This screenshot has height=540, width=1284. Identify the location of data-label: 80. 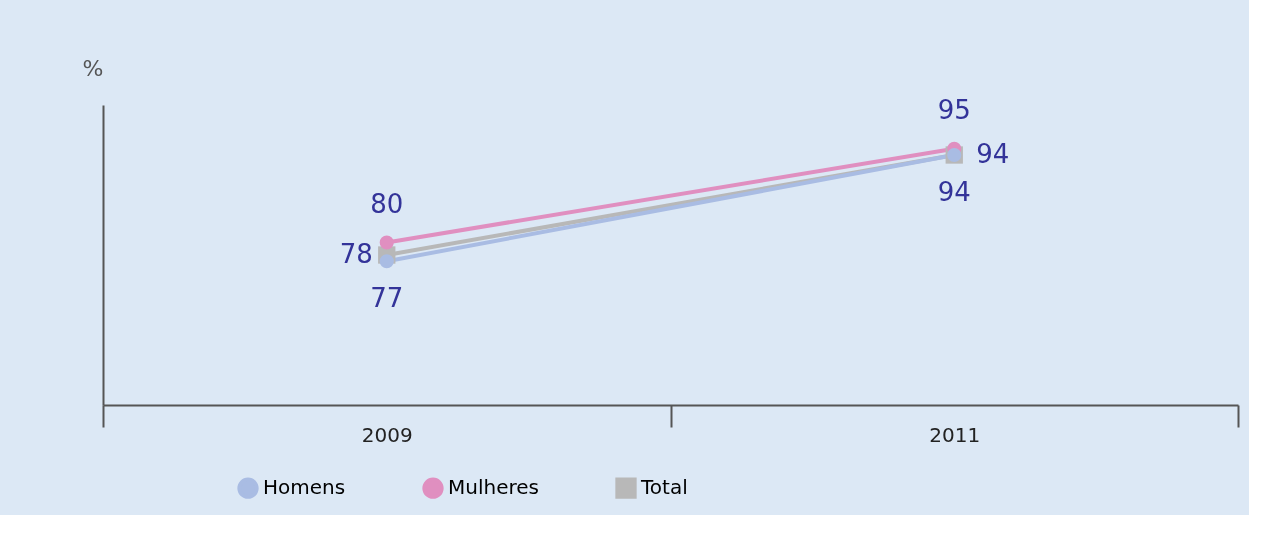
(387, 203).